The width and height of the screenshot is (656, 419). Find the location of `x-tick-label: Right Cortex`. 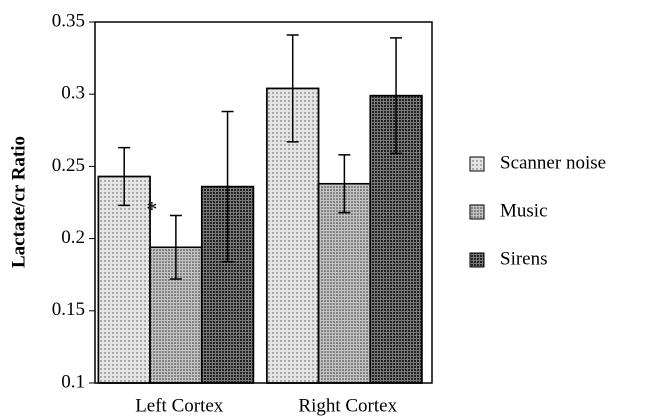

x-tick-label: Right Cortex is located at coordinates (347, 405).